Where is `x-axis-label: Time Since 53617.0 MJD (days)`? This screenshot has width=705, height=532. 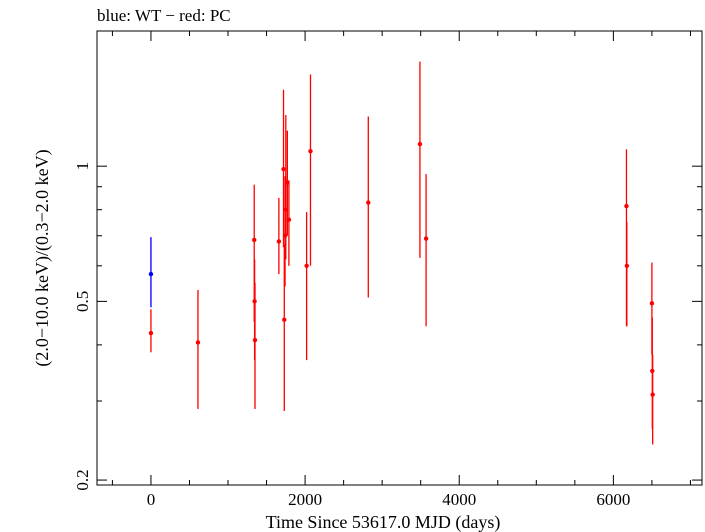
x-axis-label: Time Since 53617.0 MJD (days) is located at coordinates (383, 522).